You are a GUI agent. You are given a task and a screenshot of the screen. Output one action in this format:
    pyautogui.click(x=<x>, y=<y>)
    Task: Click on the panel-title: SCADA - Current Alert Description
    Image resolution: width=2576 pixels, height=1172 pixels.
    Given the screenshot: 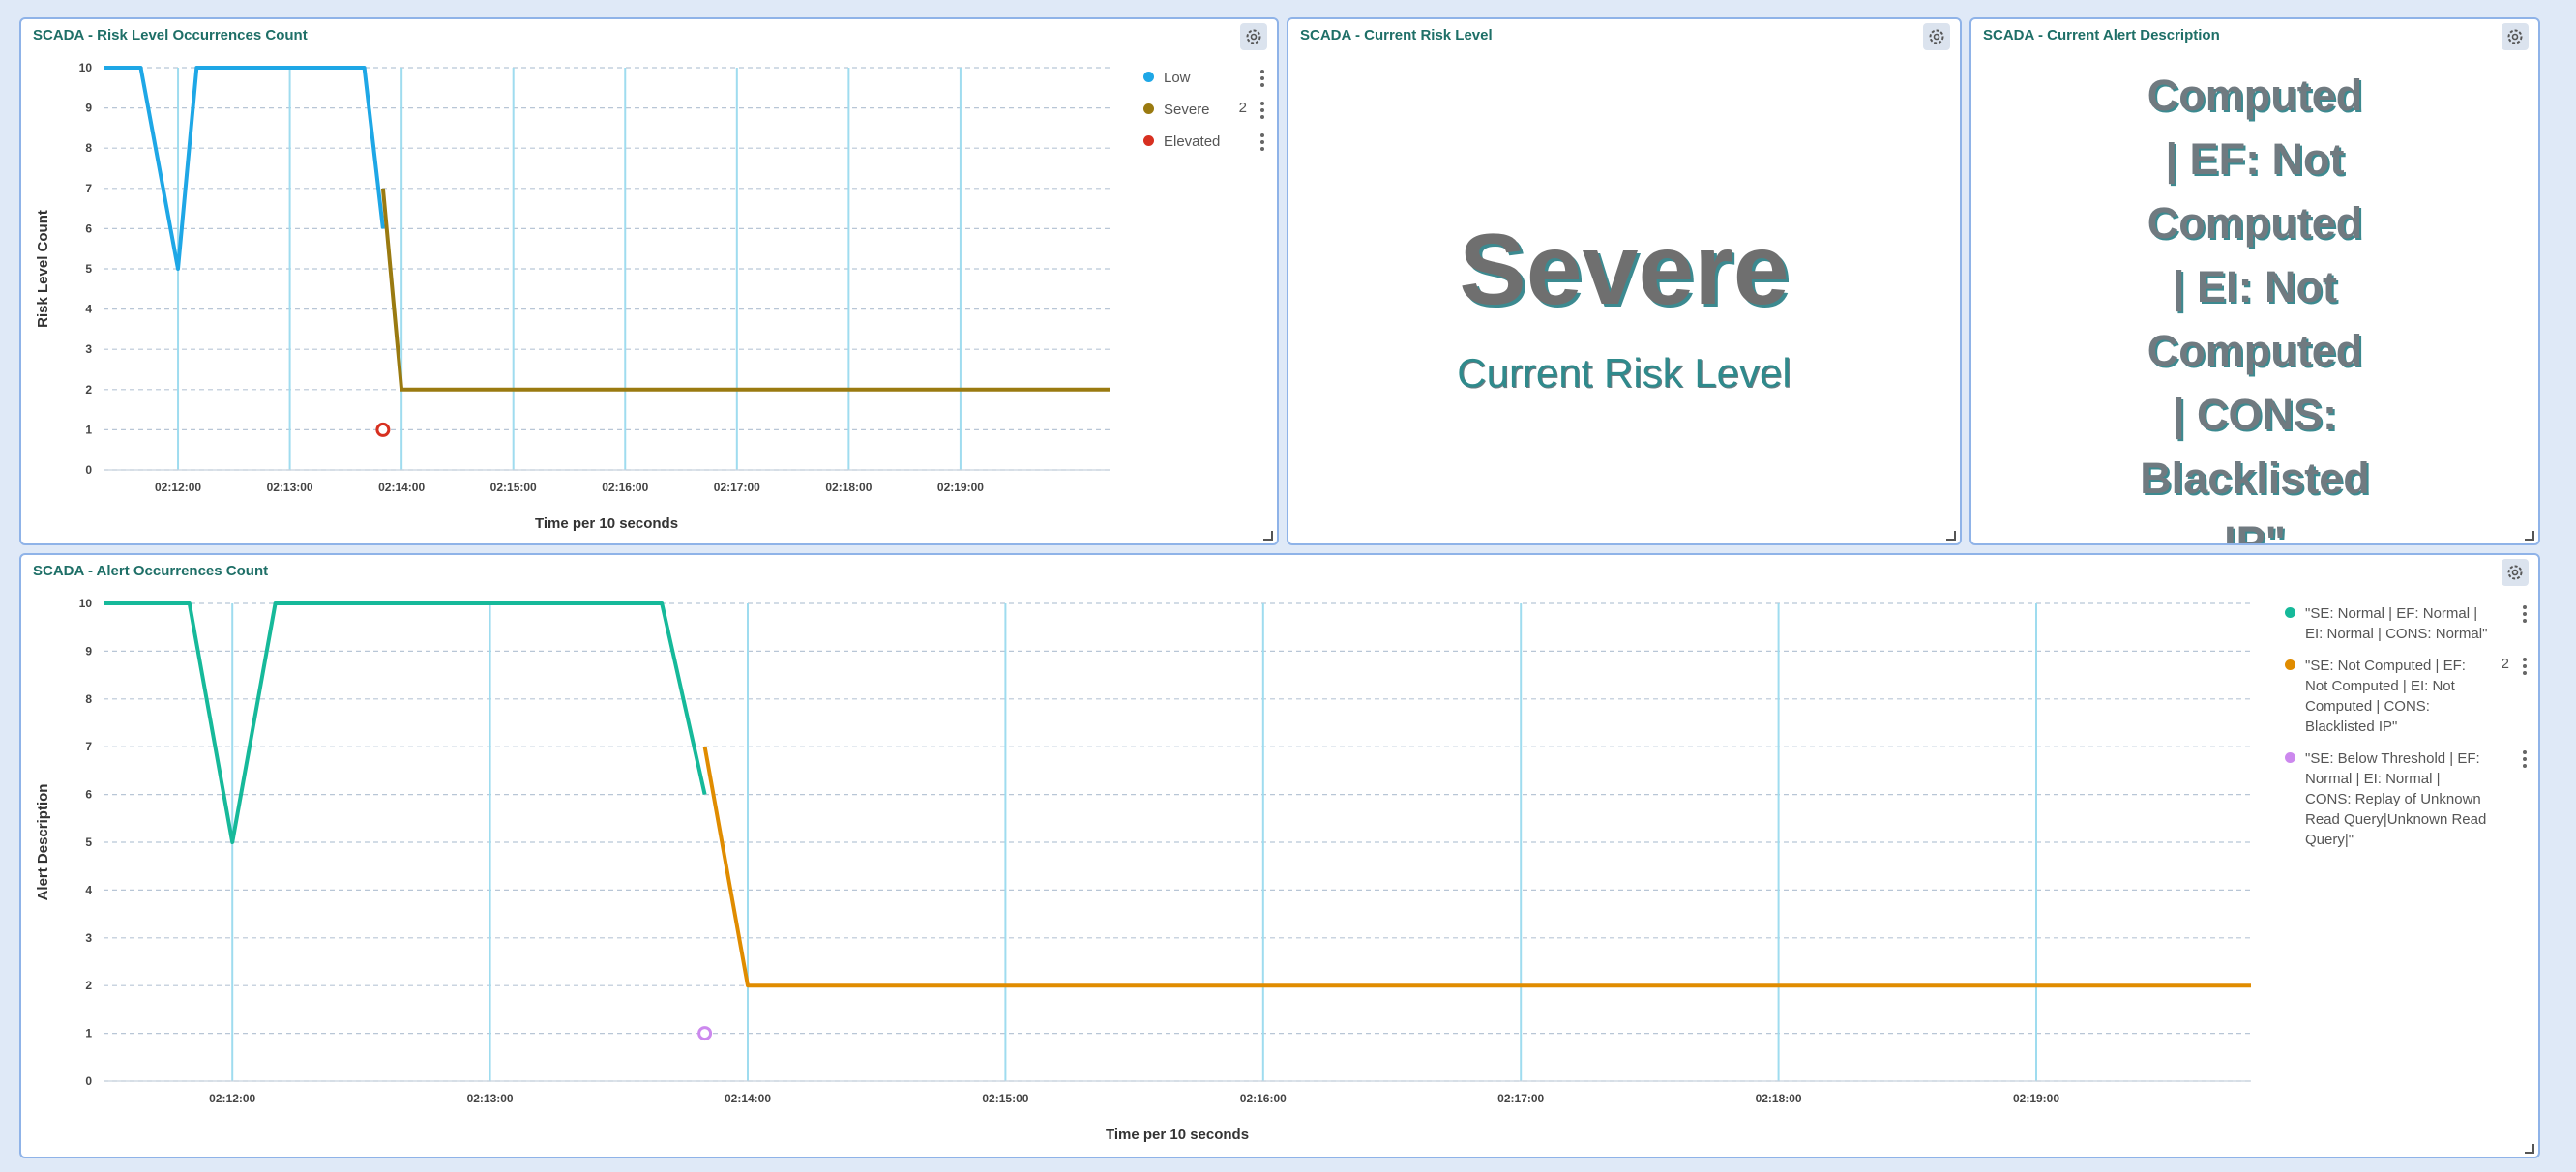 What is the action you would take?
    pyautogui.click(x=2102, y=35)
    